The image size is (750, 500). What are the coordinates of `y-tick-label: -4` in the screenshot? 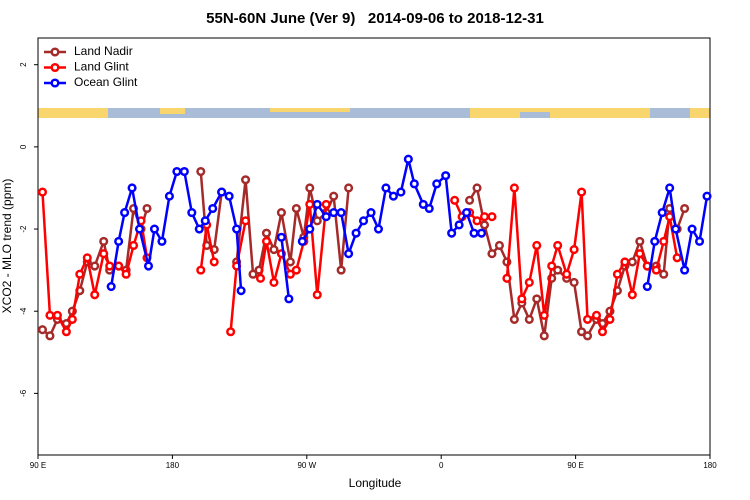 It's located at (23, 311).